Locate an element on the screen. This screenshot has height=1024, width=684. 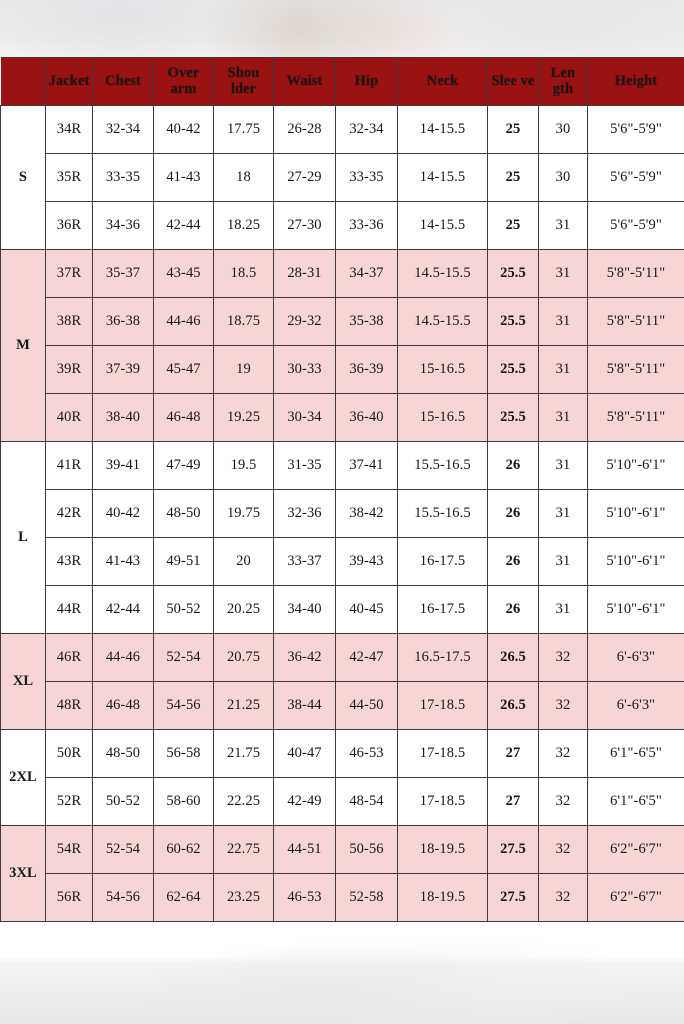
cell-waist: 30-34 is located at coordinates (304, 417).